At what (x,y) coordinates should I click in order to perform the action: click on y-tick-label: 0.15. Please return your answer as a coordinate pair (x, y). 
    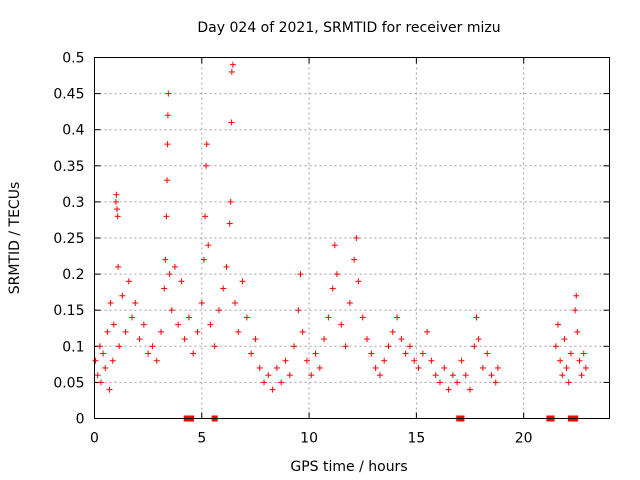
    Looking at the image, I should click on (68, 311).